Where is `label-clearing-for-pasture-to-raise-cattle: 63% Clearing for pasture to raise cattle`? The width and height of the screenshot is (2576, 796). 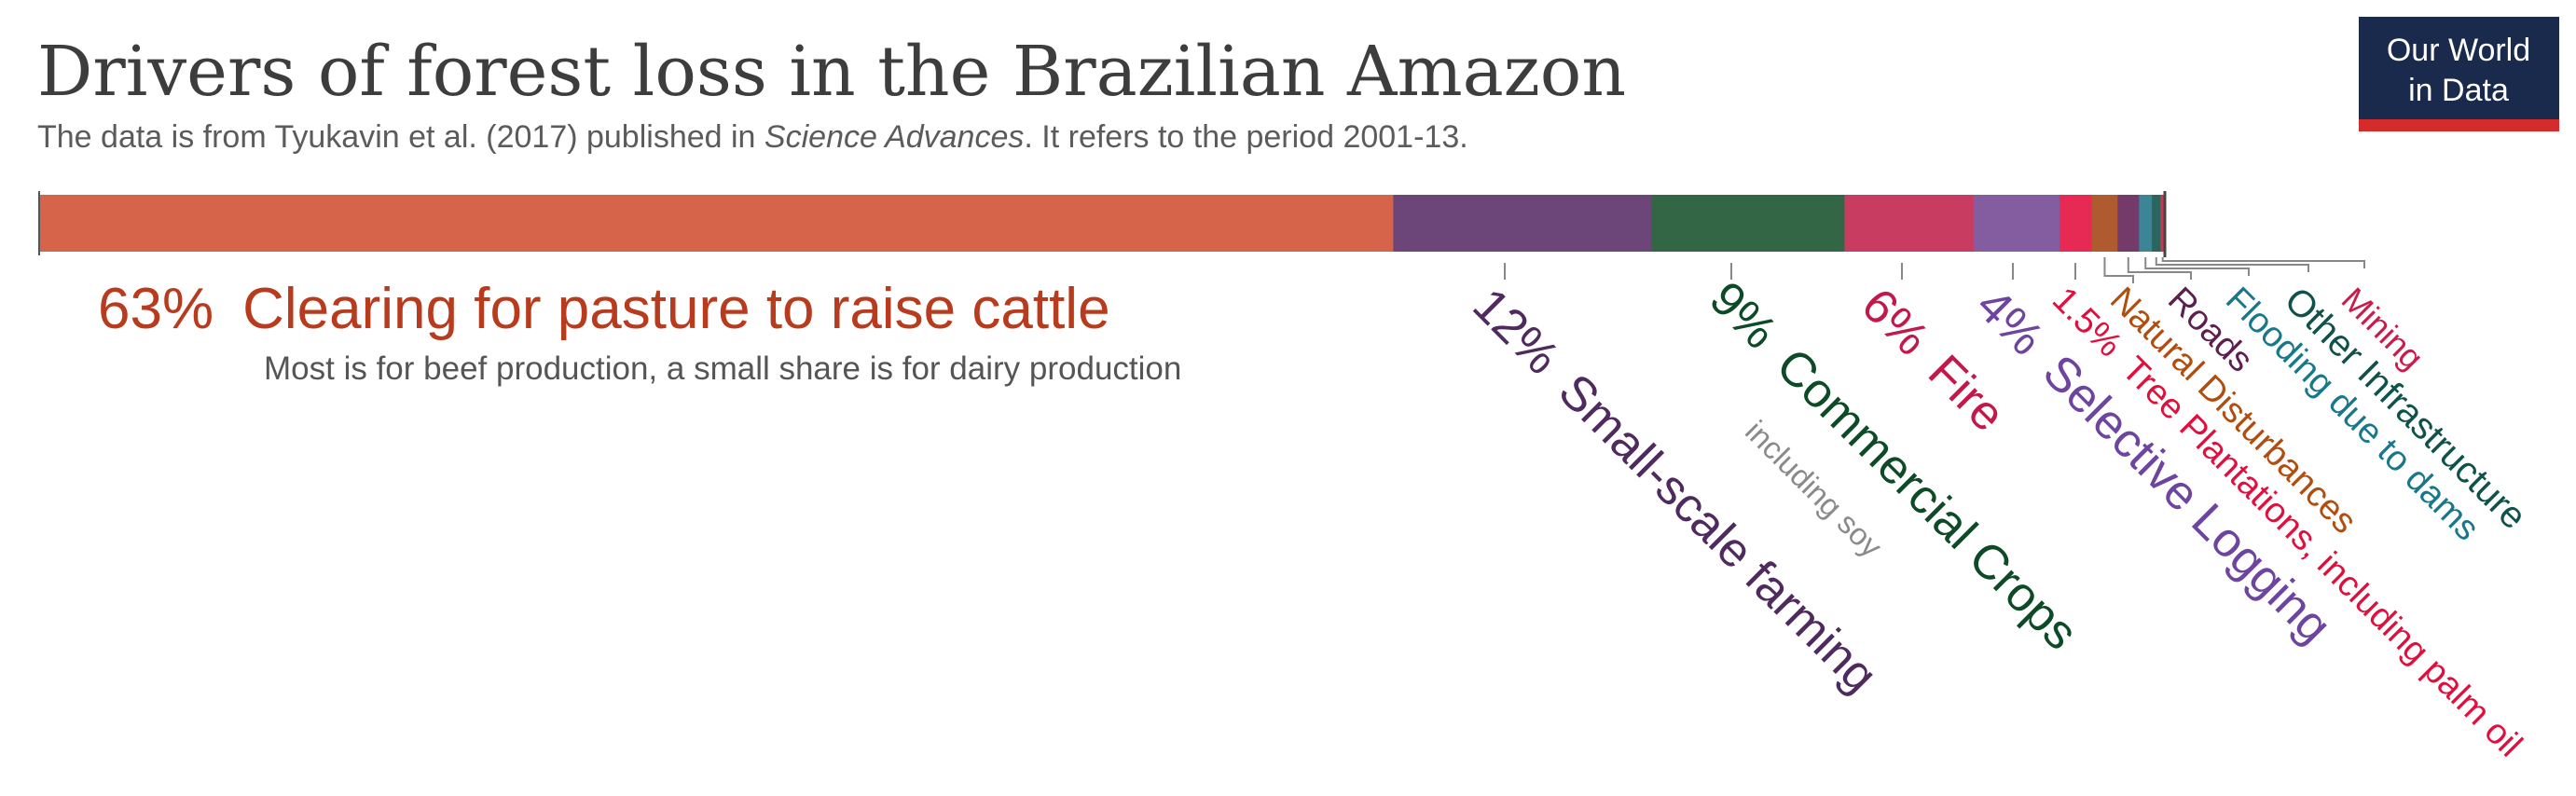
label-clearing-for-pasture-to-raise-cattle: 63% Clearing for pasture to raise cattle is located at coordinates (604, 309).